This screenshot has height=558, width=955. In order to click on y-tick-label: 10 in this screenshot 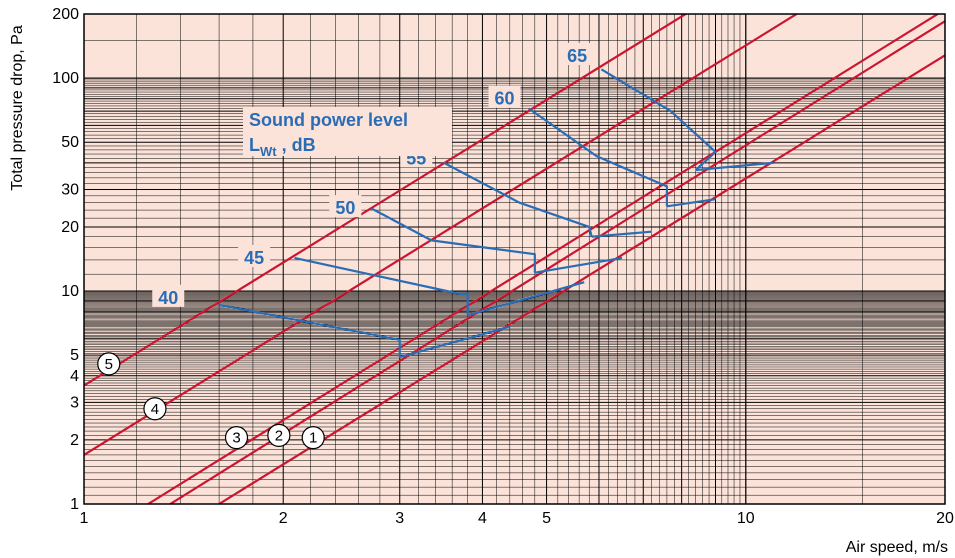, I will do `click(70, 291)`.